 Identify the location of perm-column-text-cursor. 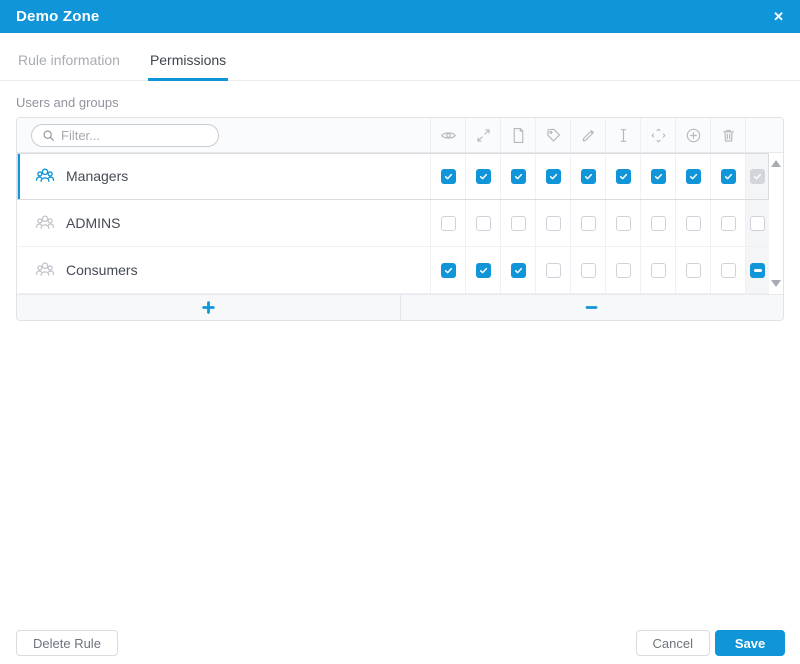
(622, 135).